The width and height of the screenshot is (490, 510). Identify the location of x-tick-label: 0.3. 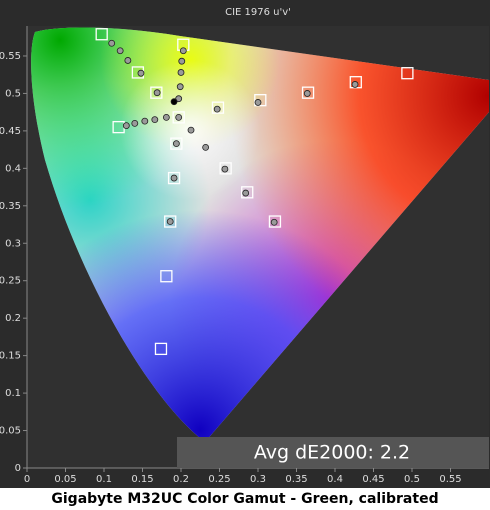
(258, 479).